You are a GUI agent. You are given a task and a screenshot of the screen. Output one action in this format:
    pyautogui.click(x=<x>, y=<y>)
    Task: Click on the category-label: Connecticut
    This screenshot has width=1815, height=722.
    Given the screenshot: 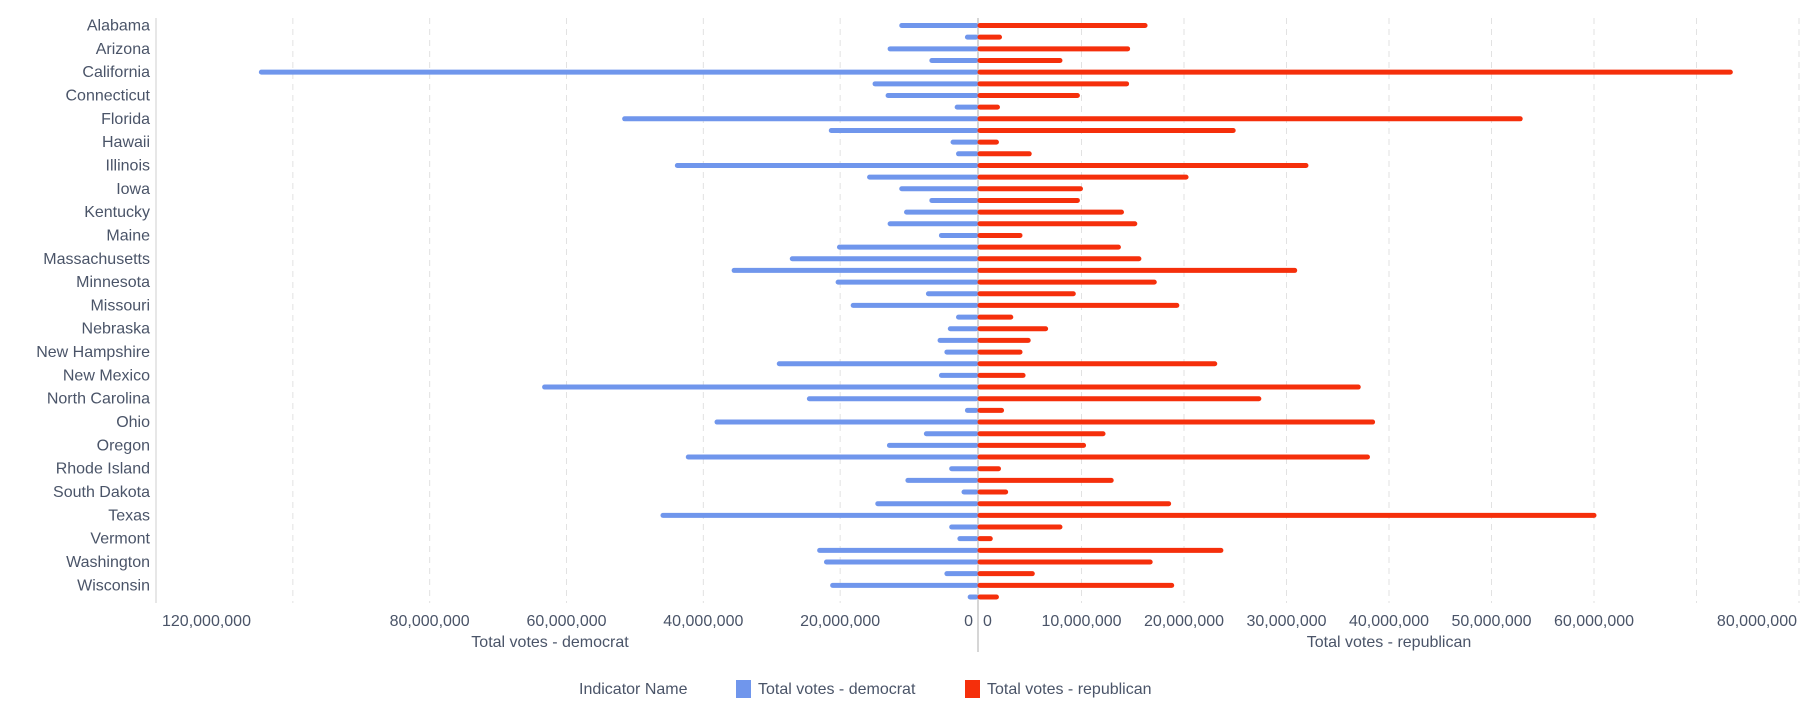 What is the action you would take?
    pyautogui.click(x=108, y=95)
    